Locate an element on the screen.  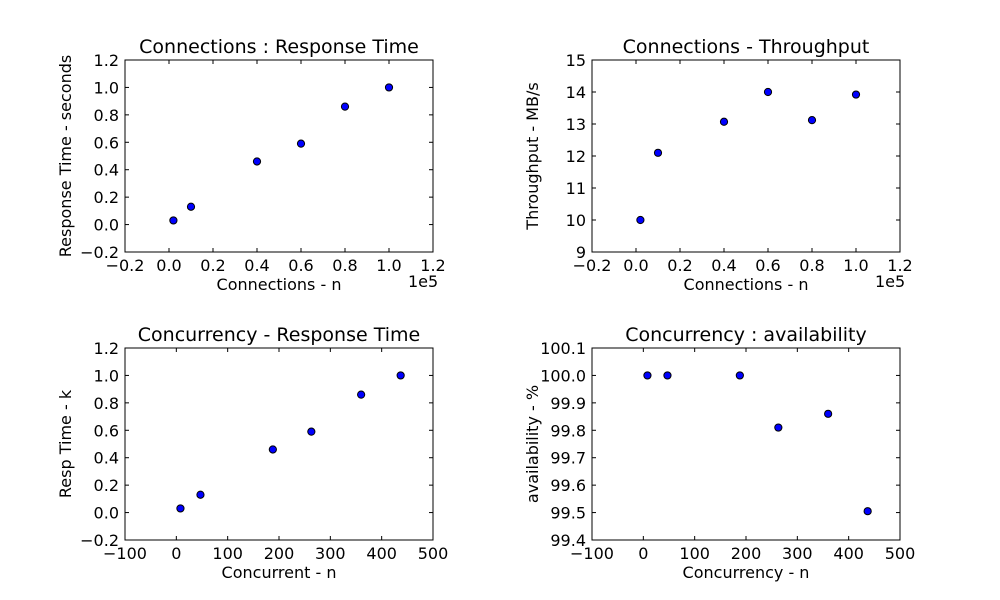
plot4-xtick-label: 0 is located at coordinates (643, 553).